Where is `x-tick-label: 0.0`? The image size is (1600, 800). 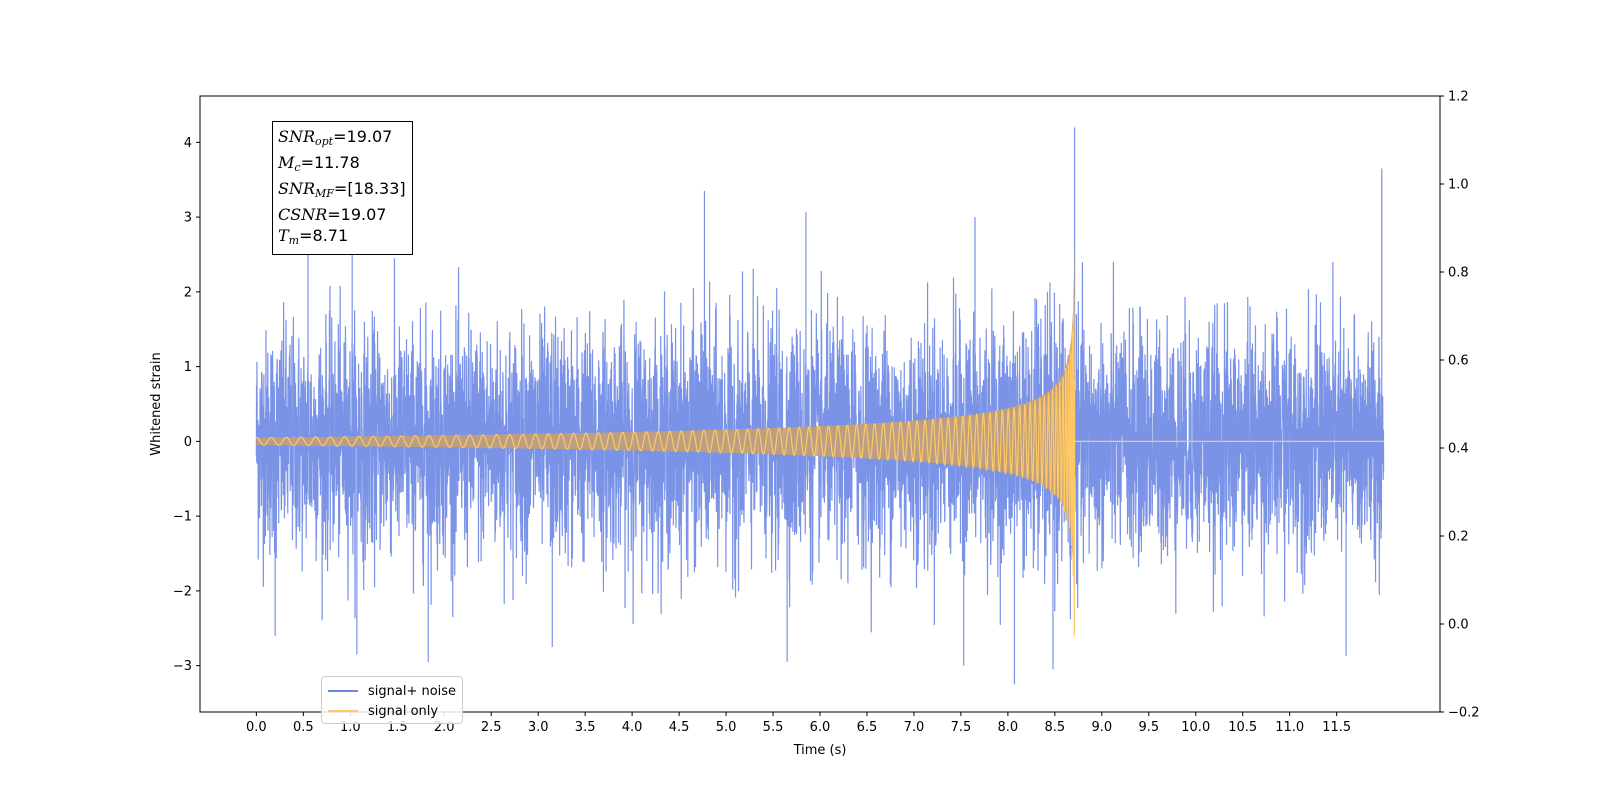
x-tick-label: 0.0 is located at coordinates (256, 727).